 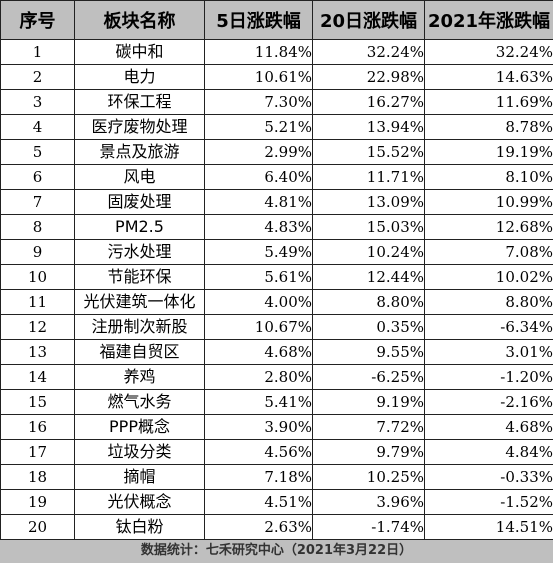 I want to click on cell-index: 17, so click(x=37, y=452).